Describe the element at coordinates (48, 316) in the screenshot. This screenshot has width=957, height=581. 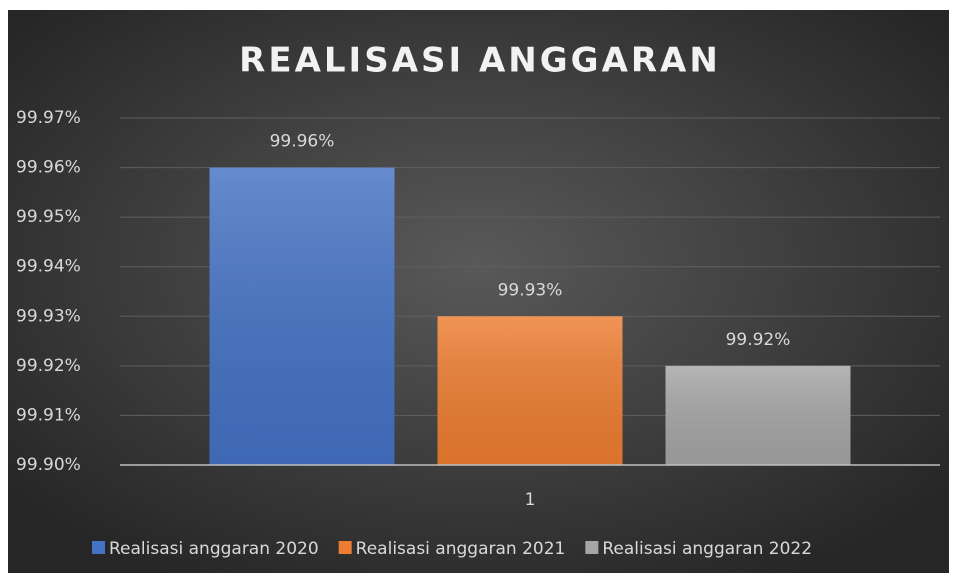
I see `y-tick-label: 99.93%` at that location.